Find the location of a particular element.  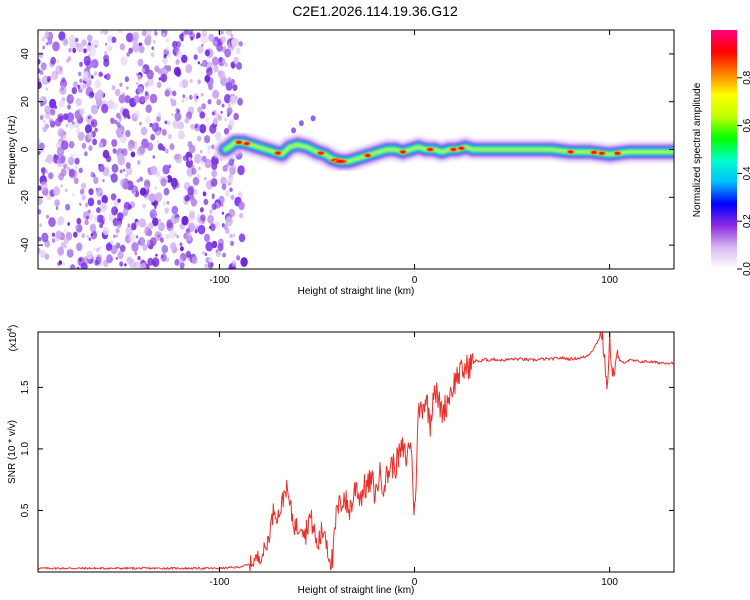

snr-y-multiplier-exp: 4 is located at coordinates (10, 330).